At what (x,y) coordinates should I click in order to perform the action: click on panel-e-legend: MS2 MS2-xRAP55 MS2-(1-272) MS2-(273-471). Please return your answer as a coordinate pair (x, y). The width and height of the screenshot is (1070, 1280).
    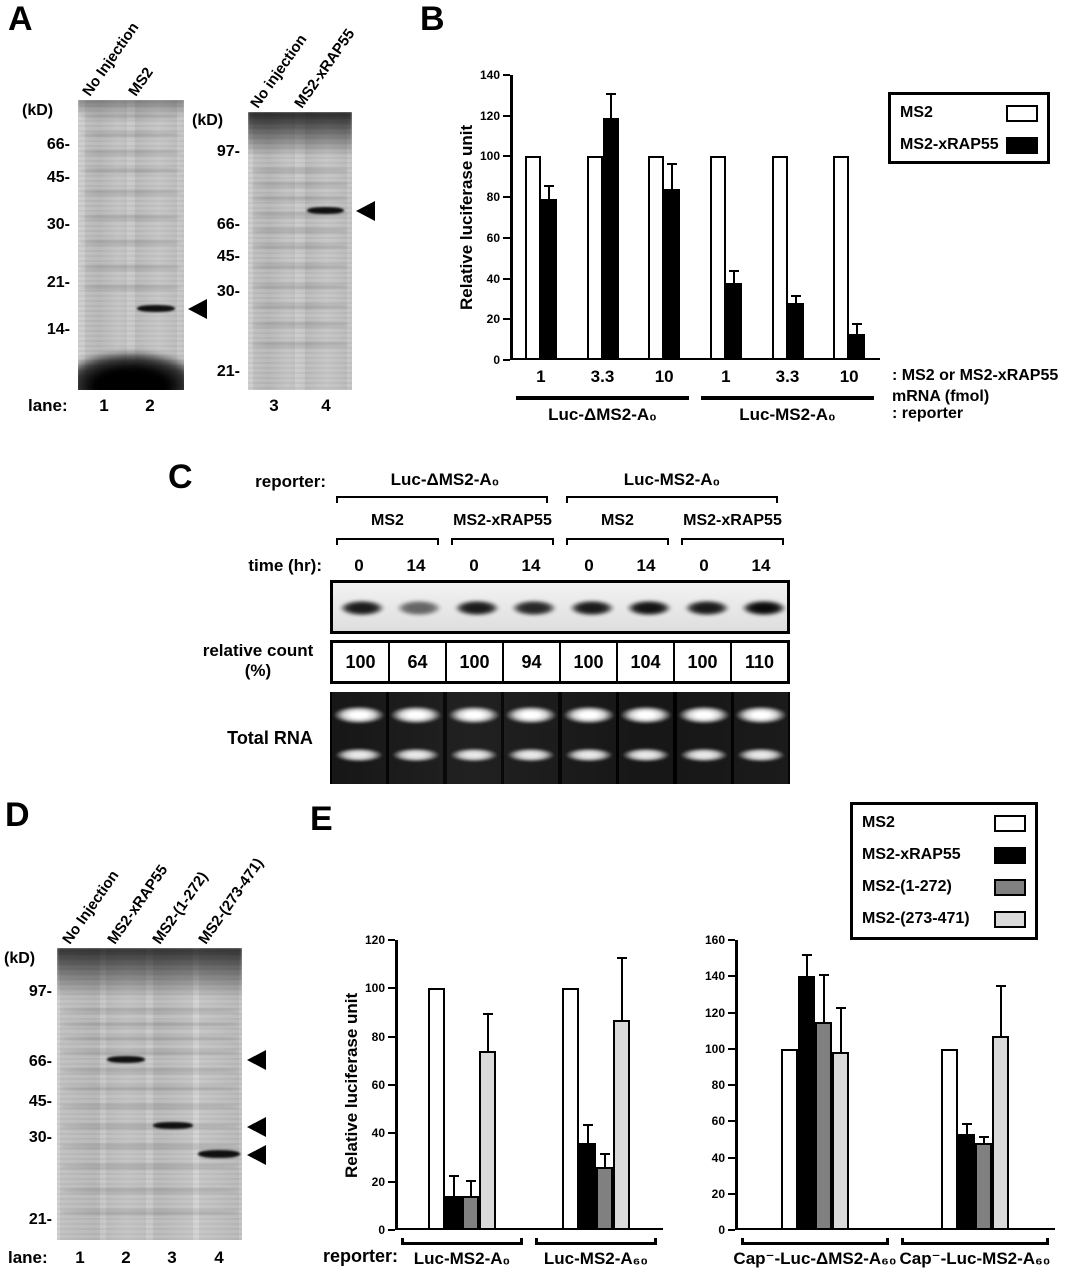
    Looking at the image, I should click on (944, 871).